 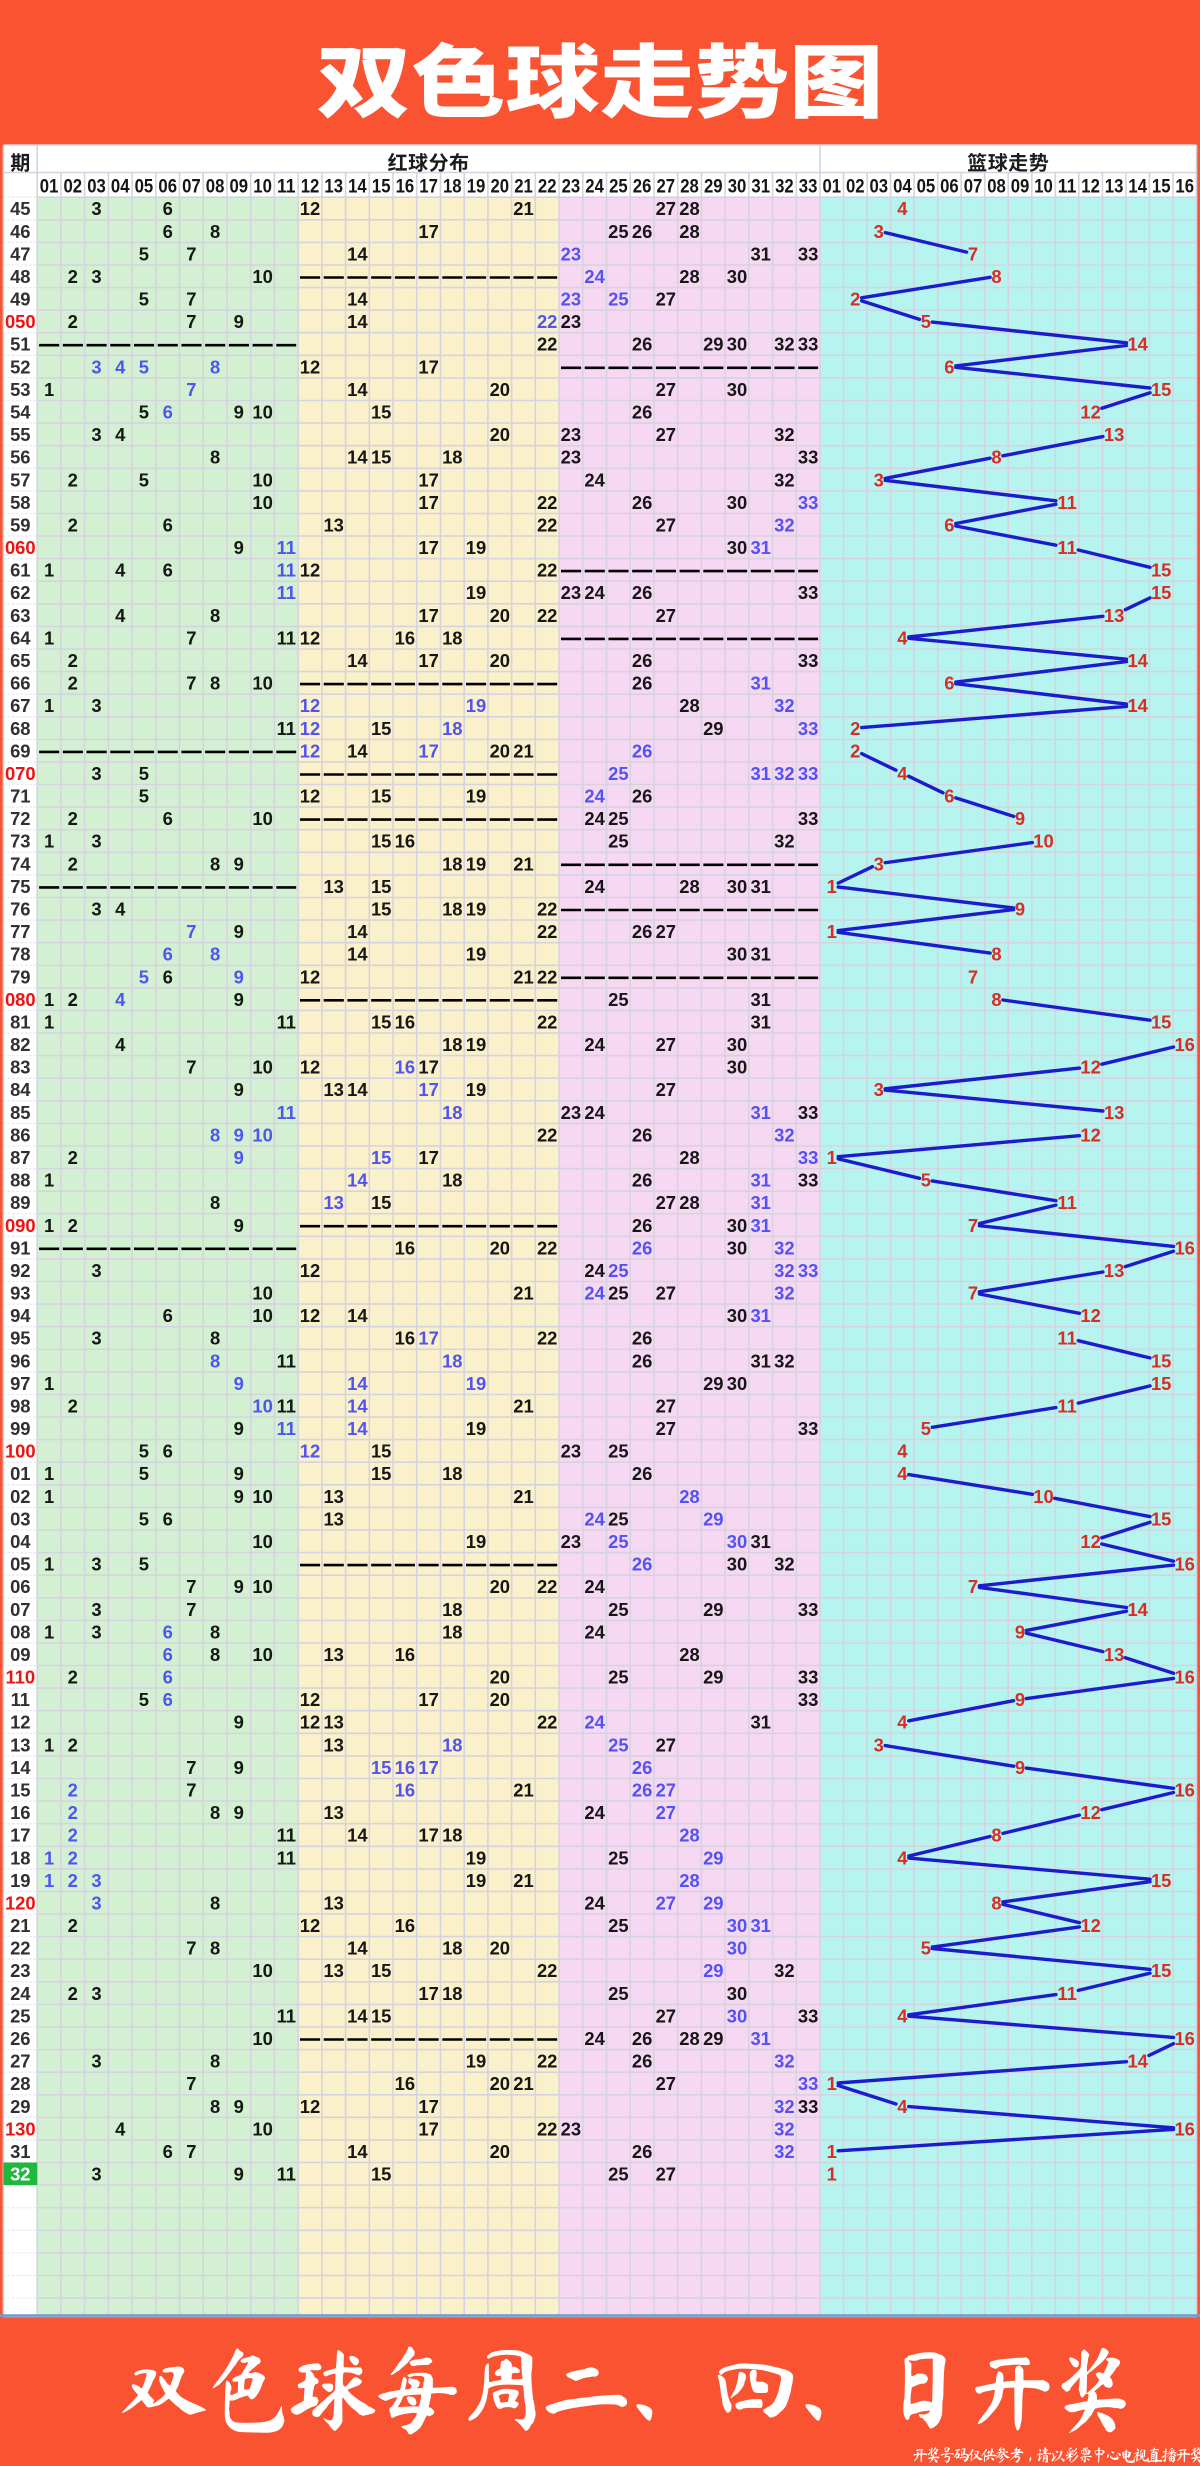 What do you see at coordinates (20, 1631) in the screenshot?
I see `svg-text: 08` at bounding box center [20, 1631].